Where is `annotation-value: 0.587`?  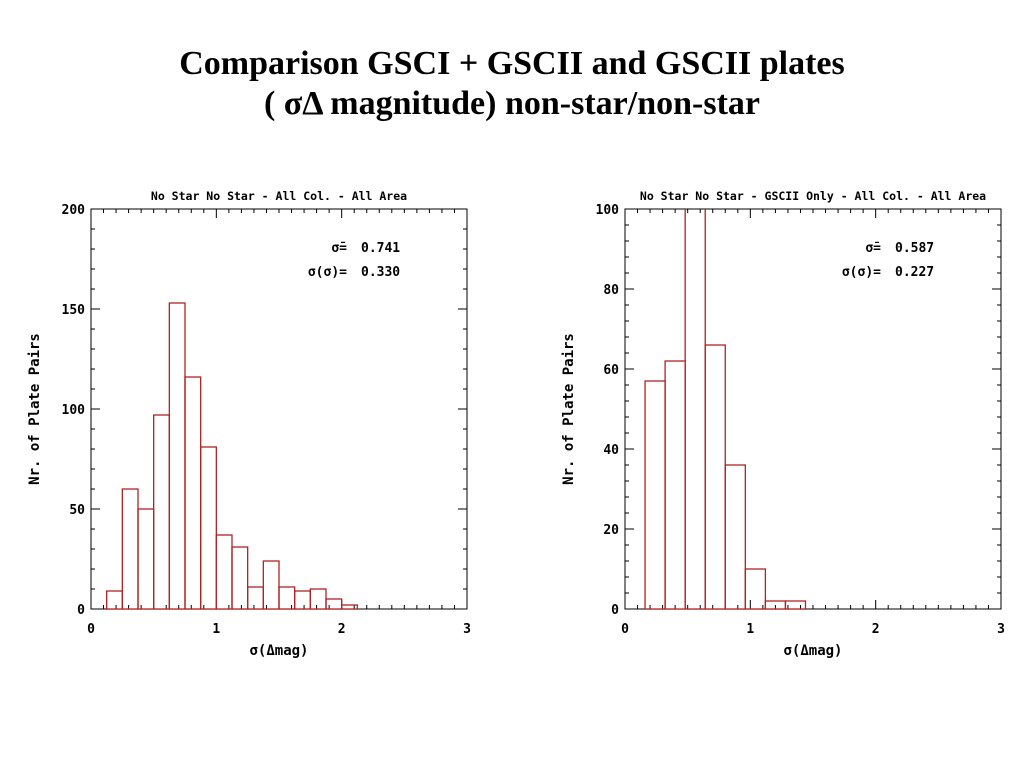 annotation-value: 0.587 is located at coordinates (914, 248).